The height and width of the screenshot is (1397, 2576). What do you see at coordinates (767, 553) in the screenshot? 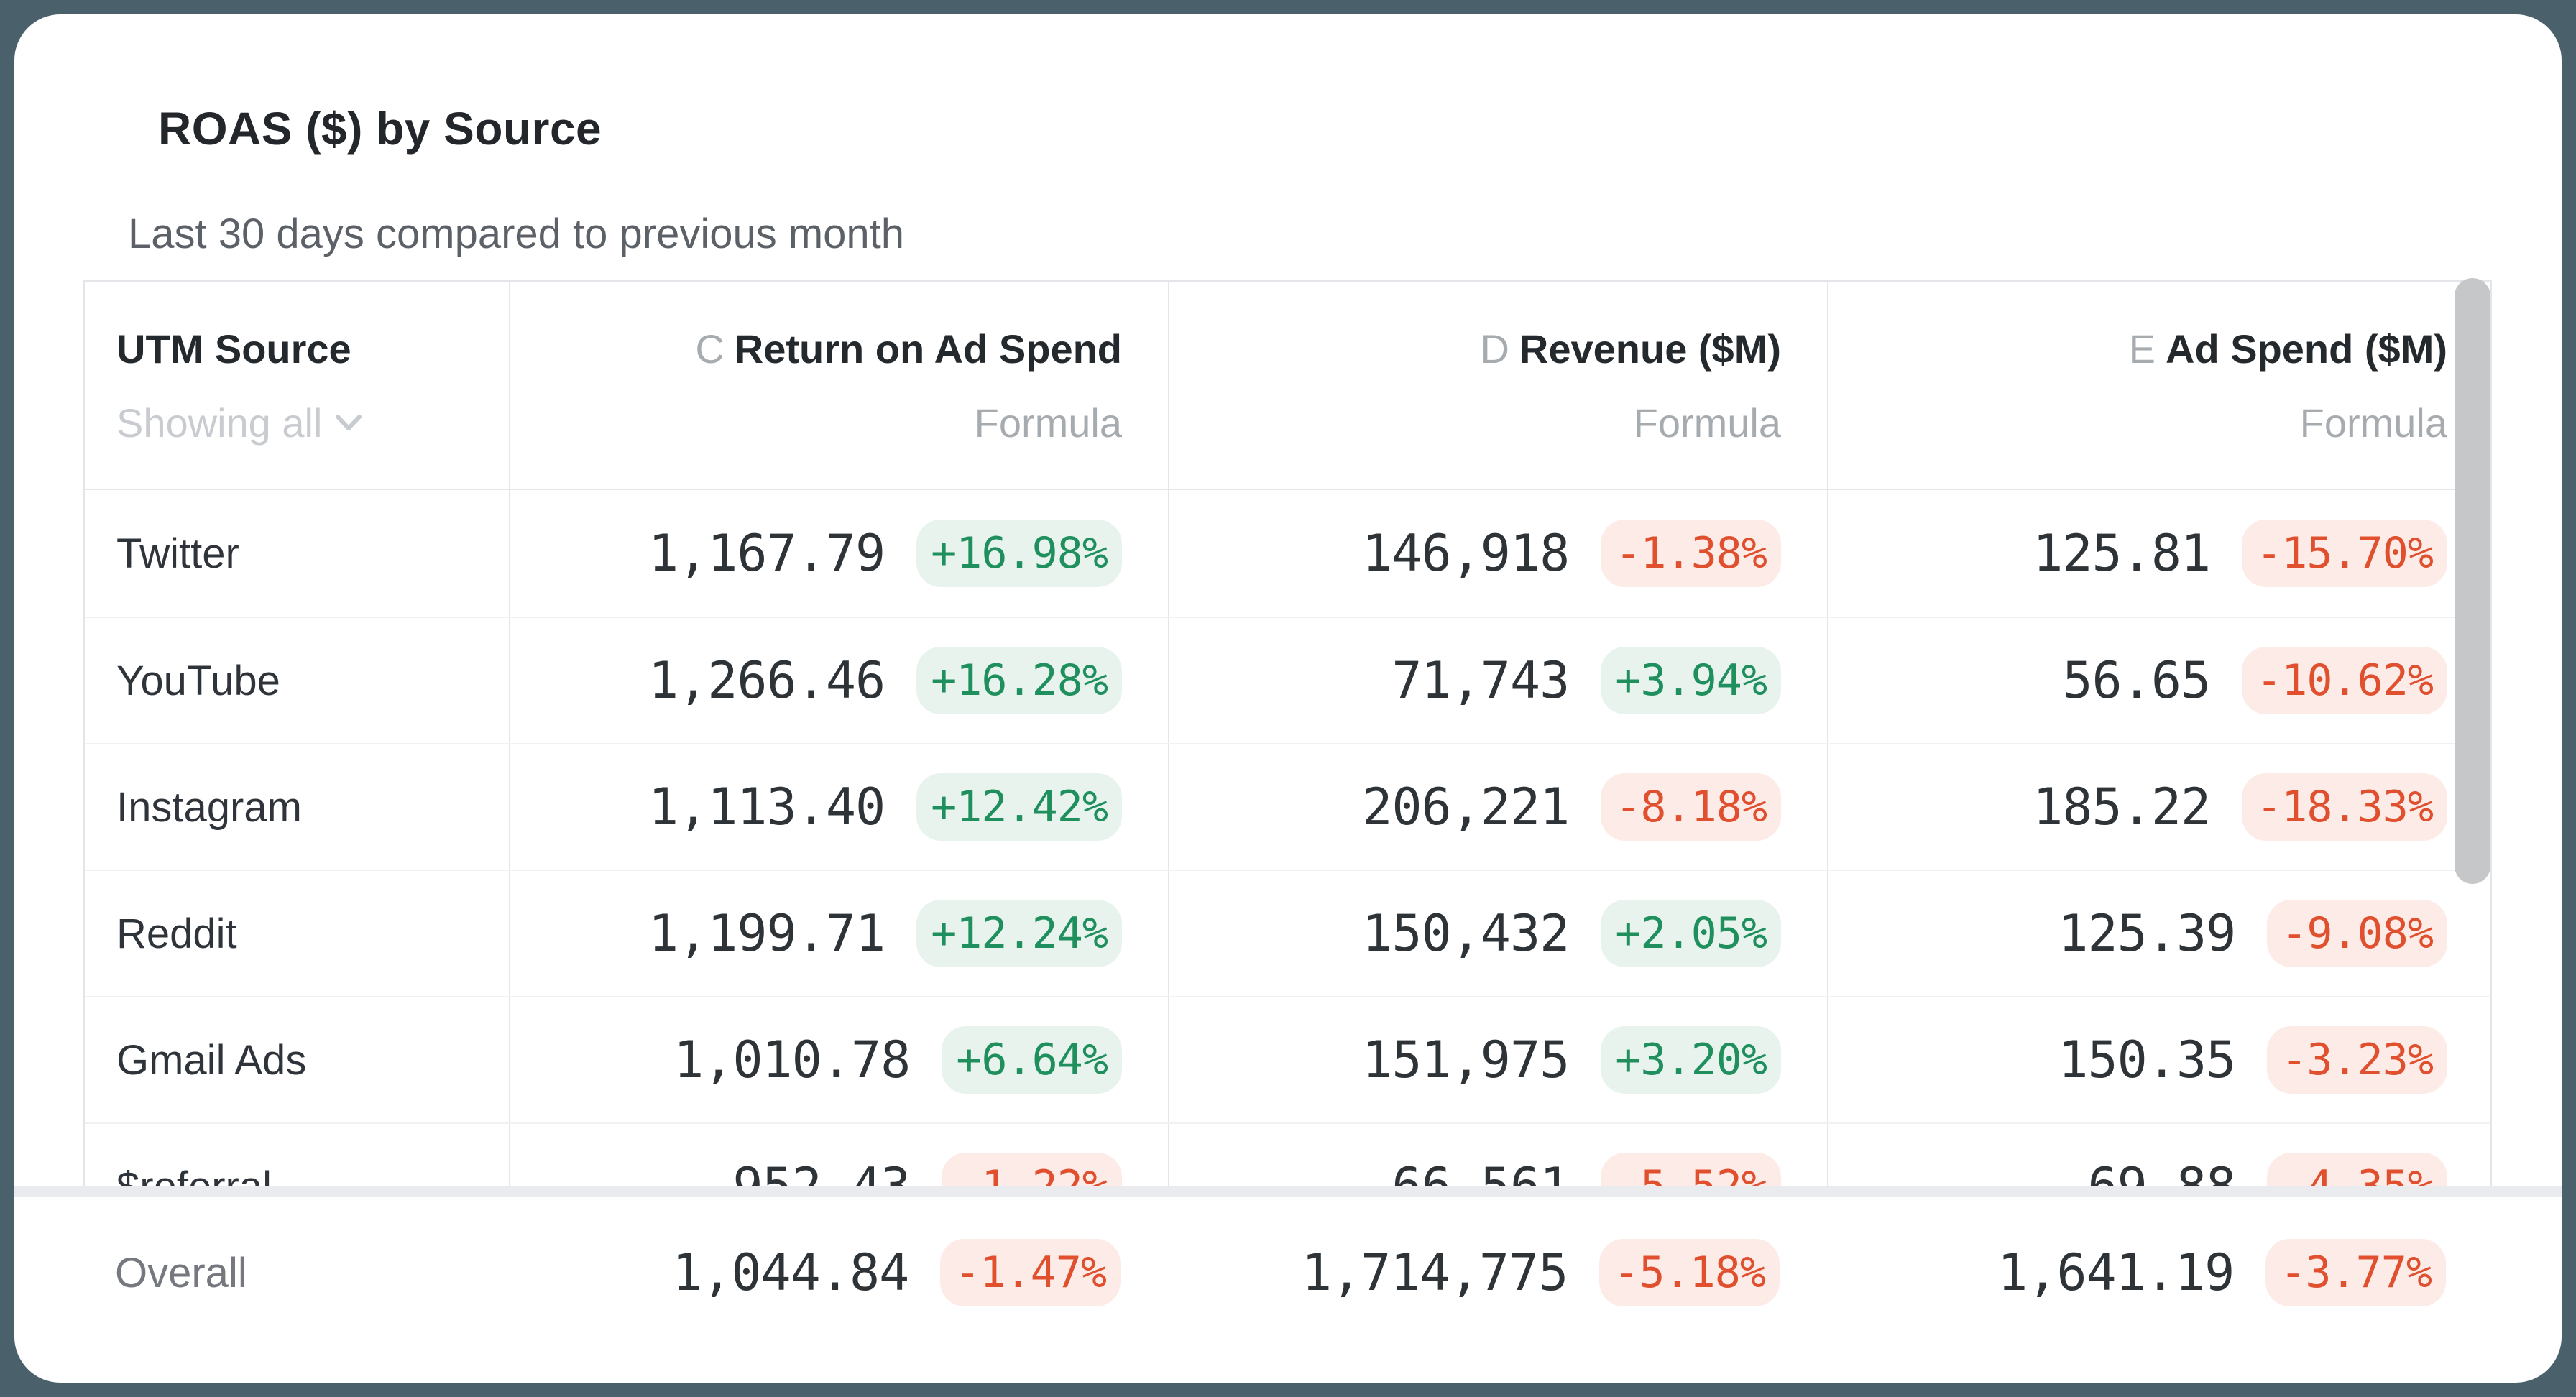
I see `metric-value: 1,167.79` at bounding box center [767, 553].